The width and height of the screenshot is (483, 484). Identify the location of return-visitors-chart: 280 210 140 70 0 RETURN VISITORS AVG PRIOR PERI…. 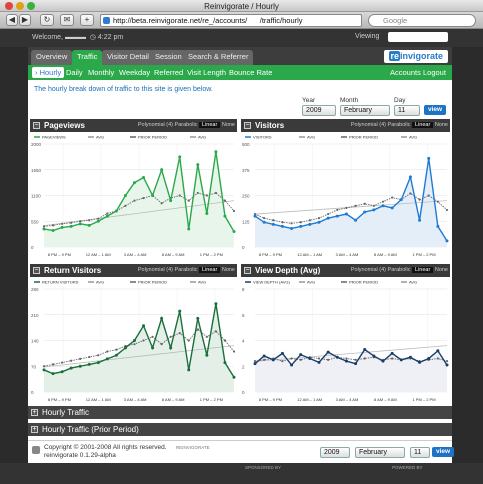
(133, 341).